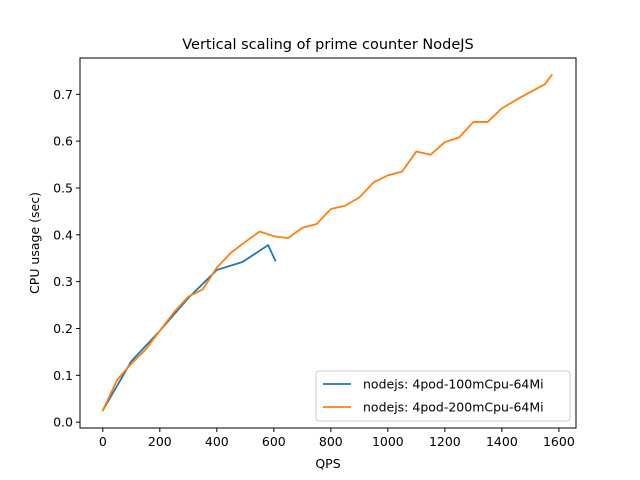  What do you see at coordinates (63, 94) in the screenshot?
I see `y-tick-label: 0.7` at bounding box center [63, 94].